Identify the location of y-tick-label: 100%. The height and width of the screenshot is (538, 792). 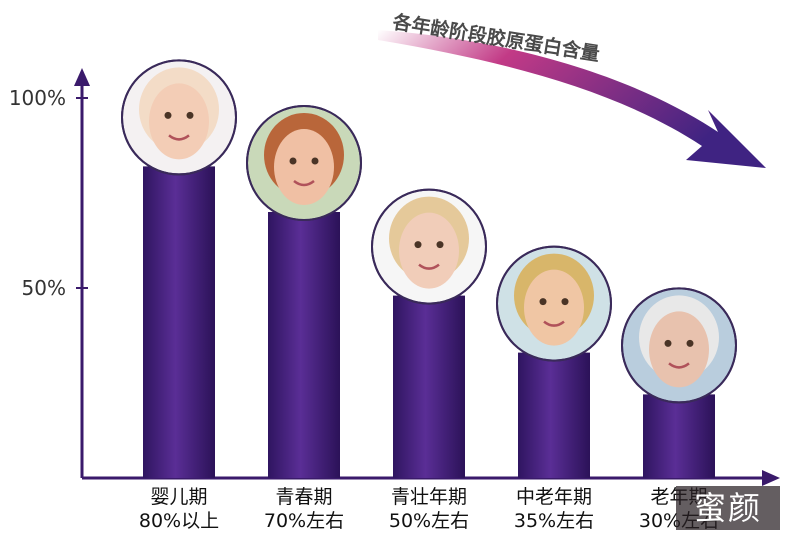
(37, 98).